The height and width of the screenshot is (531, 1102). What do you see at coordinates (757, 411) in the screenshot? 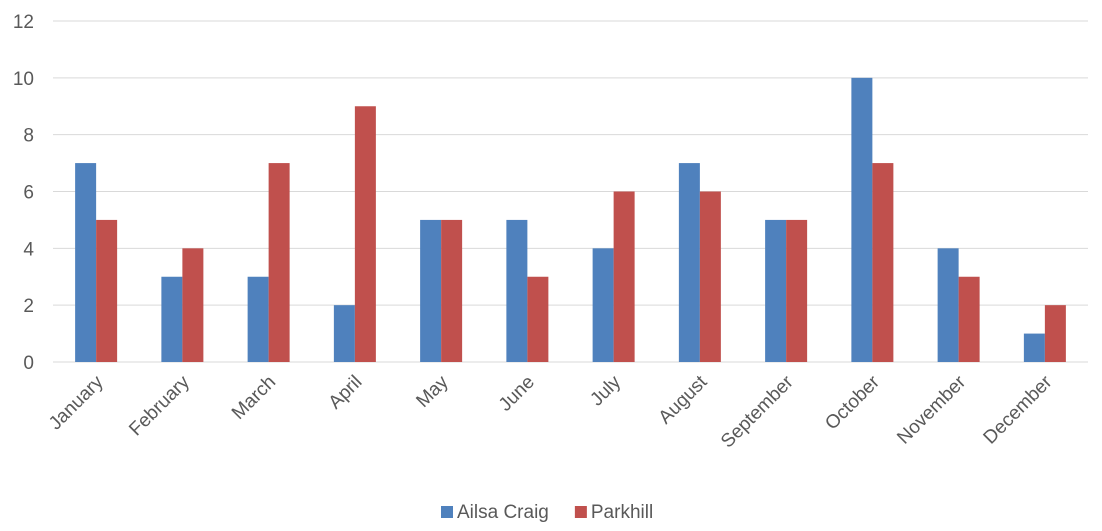
I see `x-tick-label: September` at bounding box center [757, 411].